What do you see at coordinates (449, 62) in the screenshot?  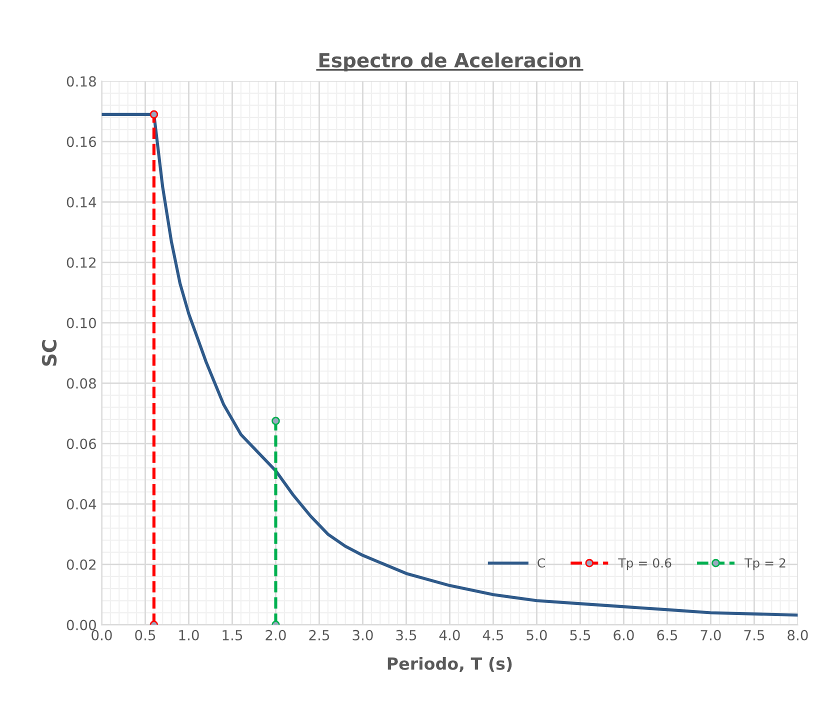 I see `chart-title: Espectro de Aceleracion` at bounding box center [449, 62].